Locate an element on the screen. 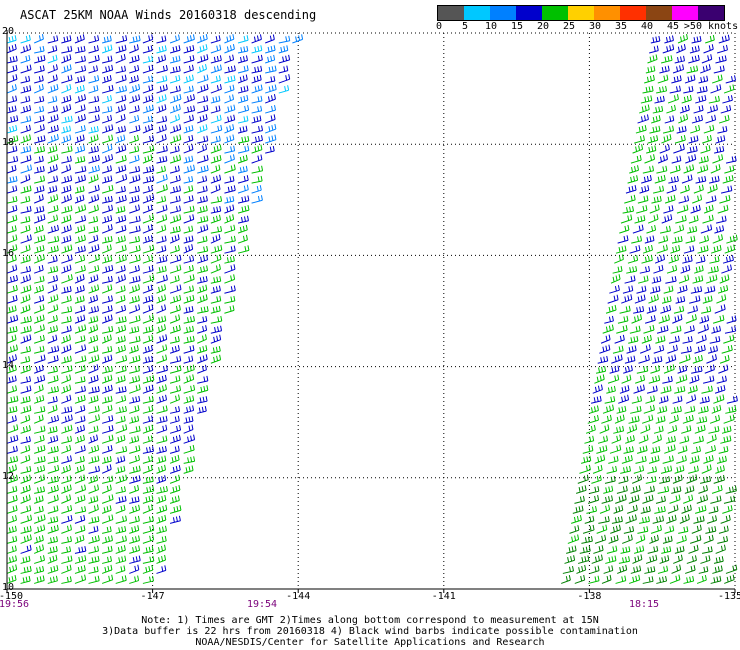 The height and width of the screenshot is (650, 740). scale-label: 10 is located at coordinates (491, 26).